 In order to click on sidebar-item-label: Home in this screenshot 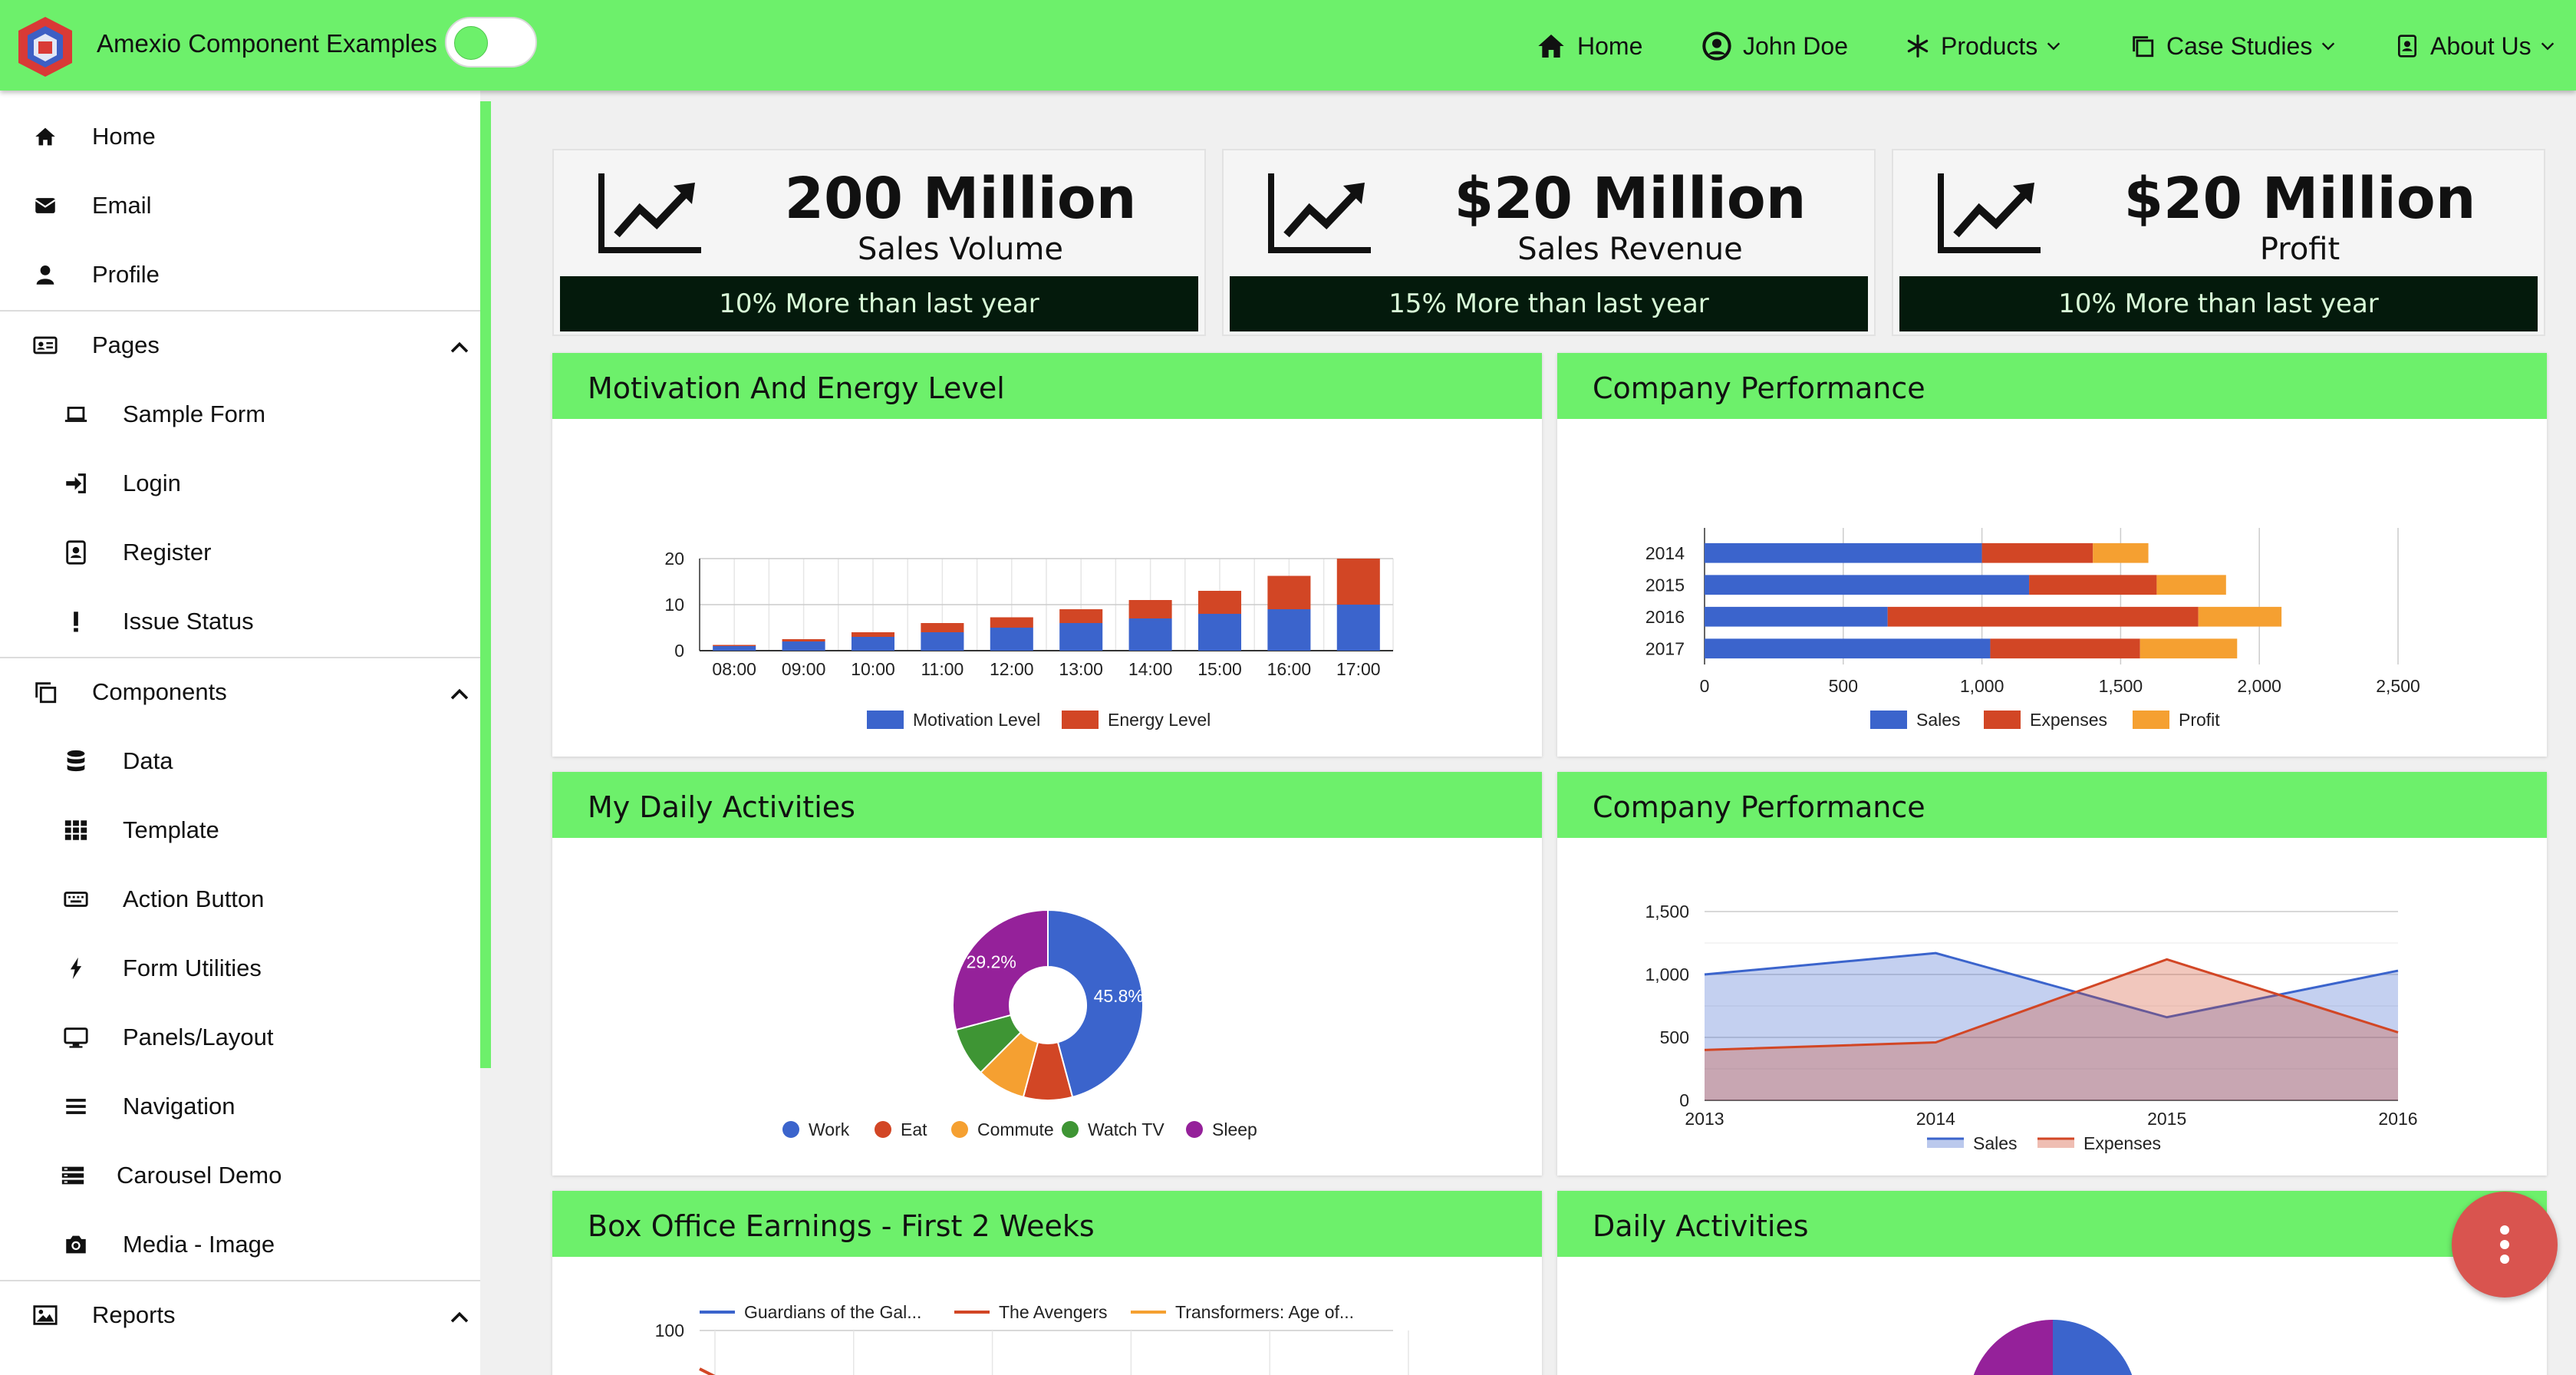, I will do `click(124, 136)`.